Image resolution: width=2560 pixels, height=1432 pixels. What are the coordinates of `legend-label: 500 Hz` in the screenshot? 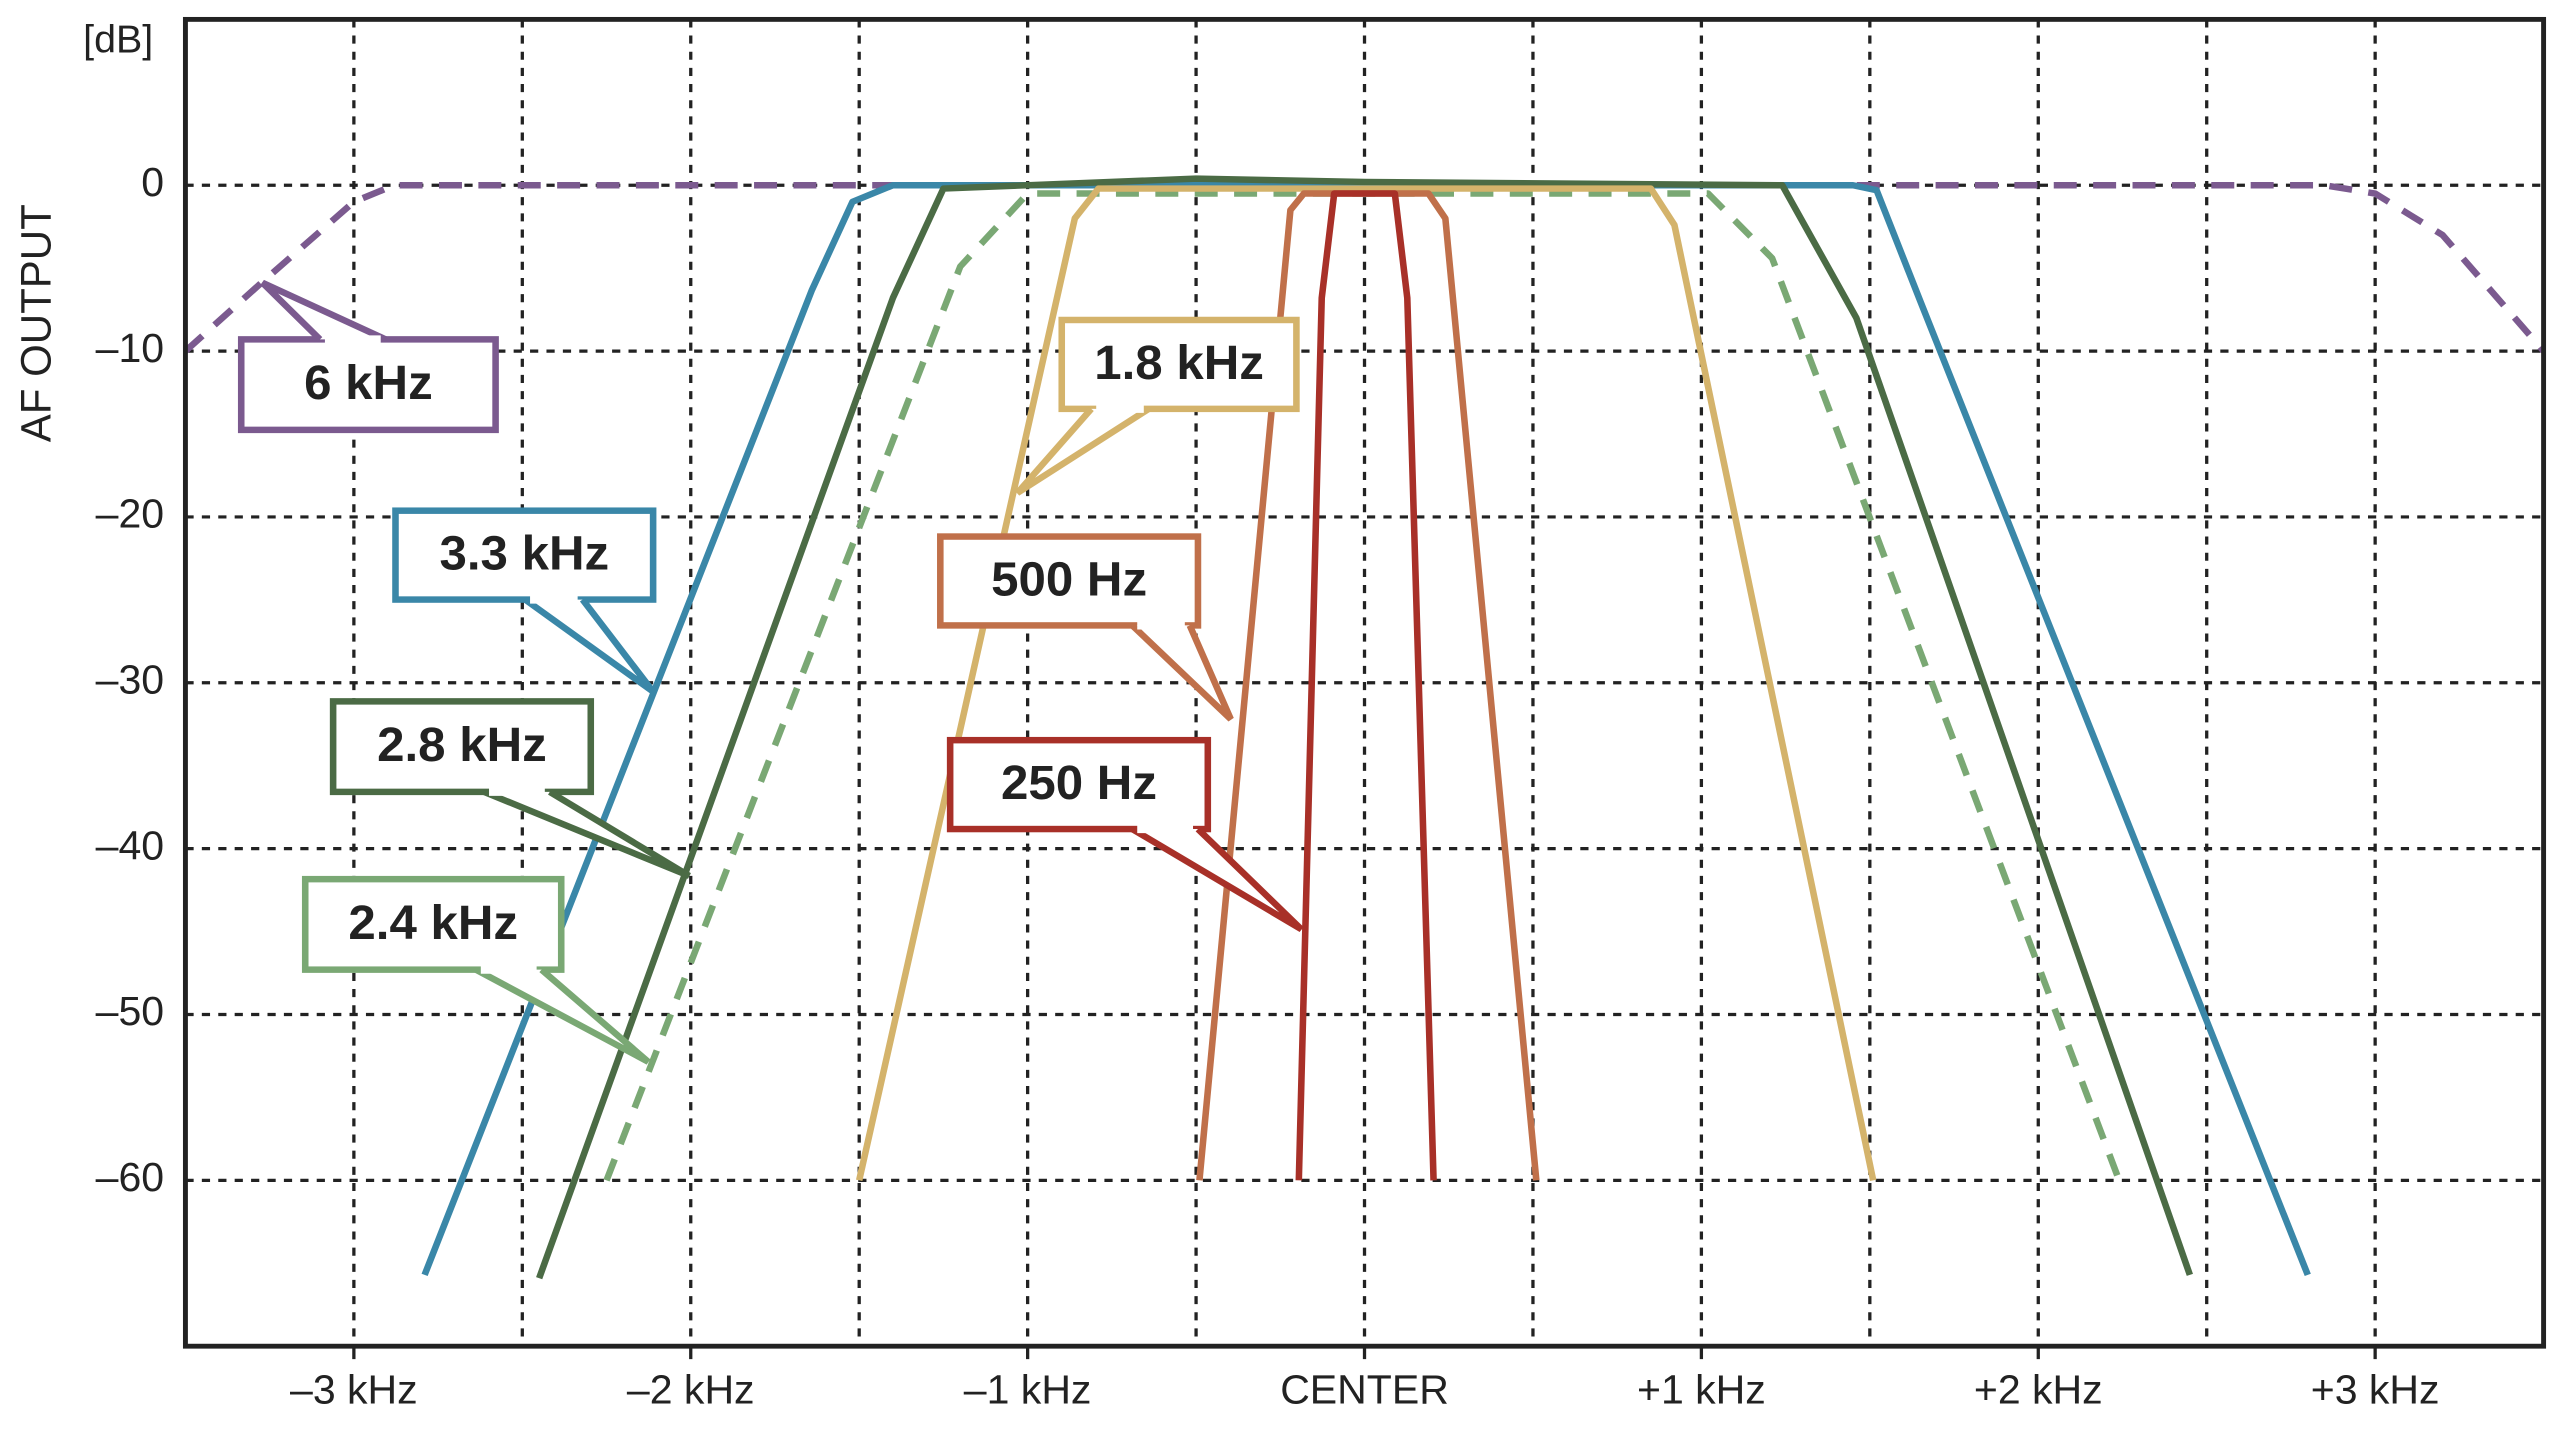 It's located at (1069, 580).